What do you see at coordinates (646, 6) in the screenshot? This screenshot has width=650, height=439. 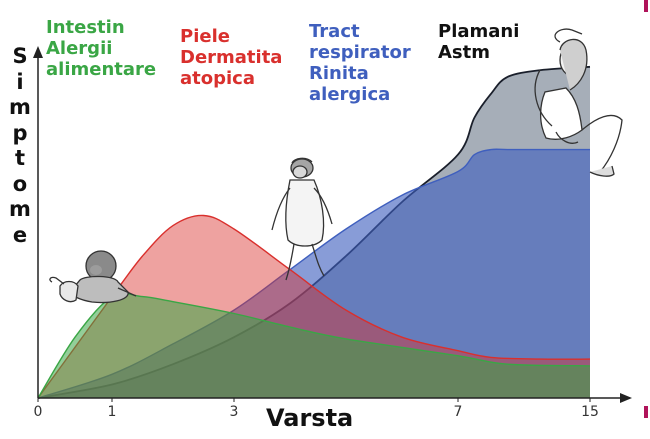 I see `corner-mark-top` at bounding box center [646, 6].